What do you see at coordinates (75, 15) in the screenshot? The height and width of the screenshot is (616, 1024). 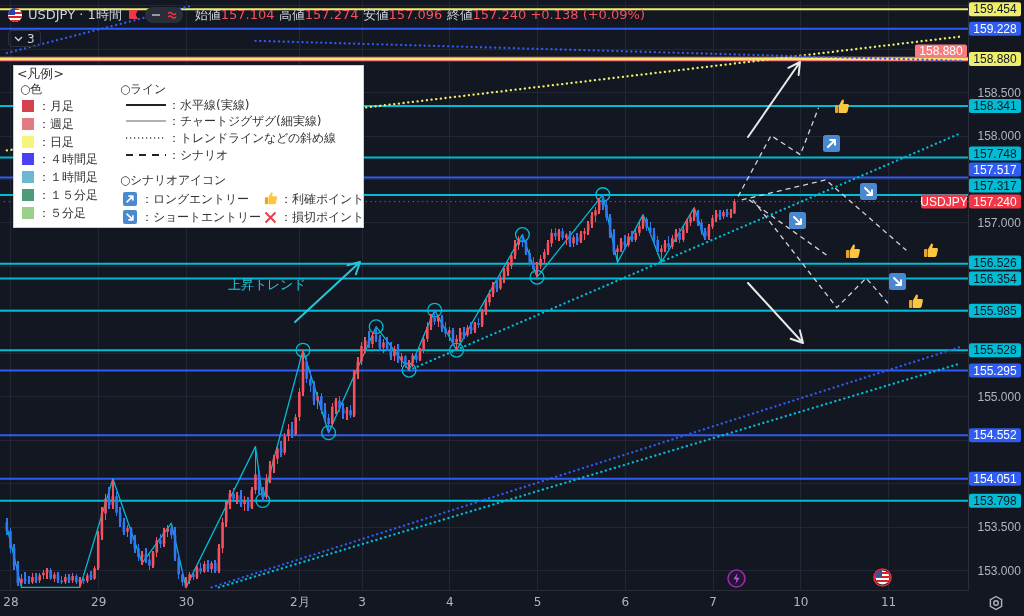 I see `text: USDJPY · 1時間` at bounding box center [75, 15].